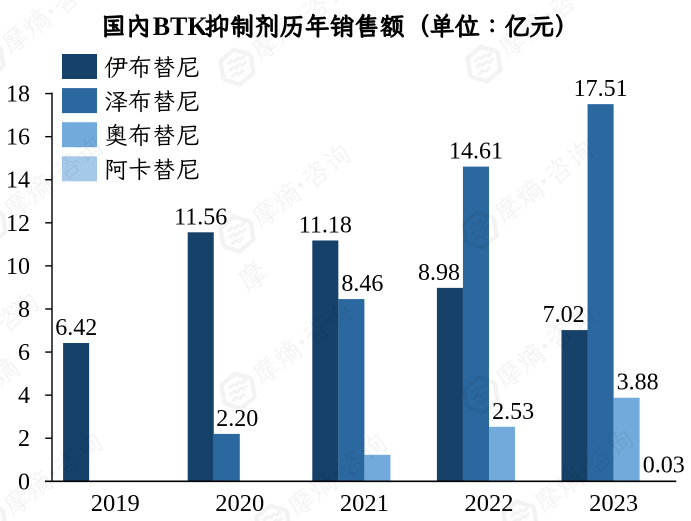 This screenshot has height=521, width=691. What do you see at coordinates (24, 396) in the screenshot?
I see `svg-text: 4` at bounding box center [24, 396].